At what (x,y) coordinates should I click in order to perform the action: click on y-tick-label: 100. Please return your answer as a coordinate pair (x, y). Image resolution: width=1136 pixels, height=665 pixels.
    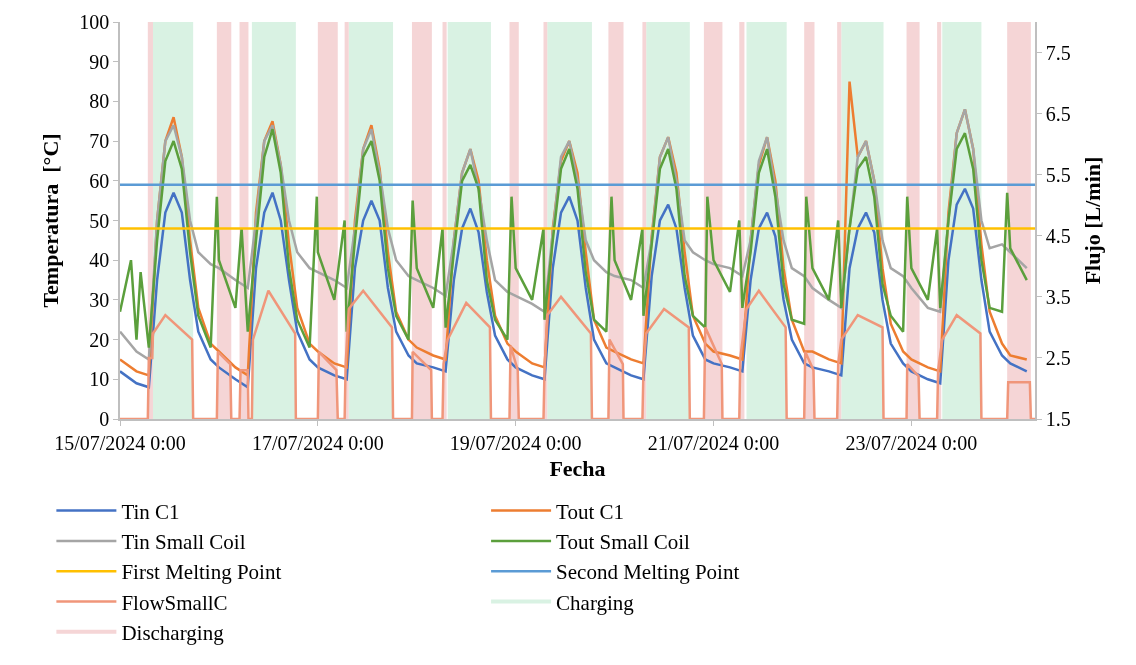
    Looking at the image, I should click on (94, 22).